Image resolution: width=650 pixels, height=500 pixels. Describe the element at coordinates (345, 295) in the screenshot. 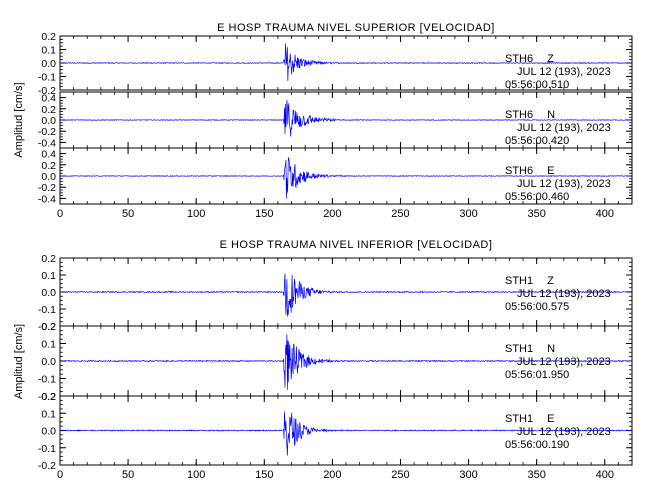

I see `waveform-sth1-z` at that location.